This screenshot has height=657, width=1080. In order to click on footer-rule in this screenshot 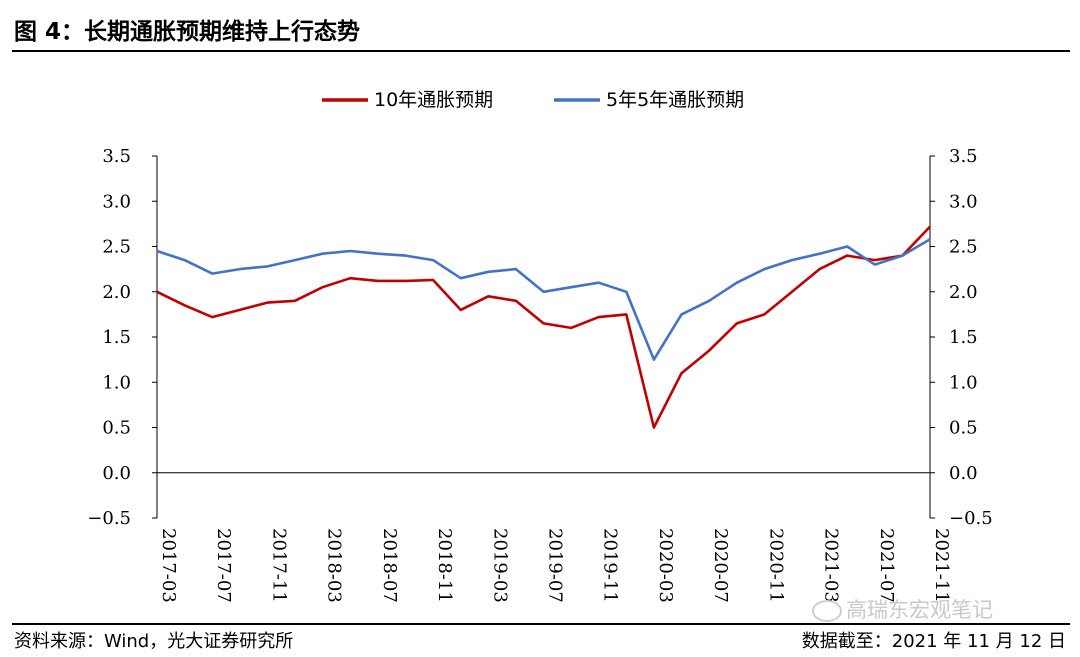, I will do `click(541, 624)`.